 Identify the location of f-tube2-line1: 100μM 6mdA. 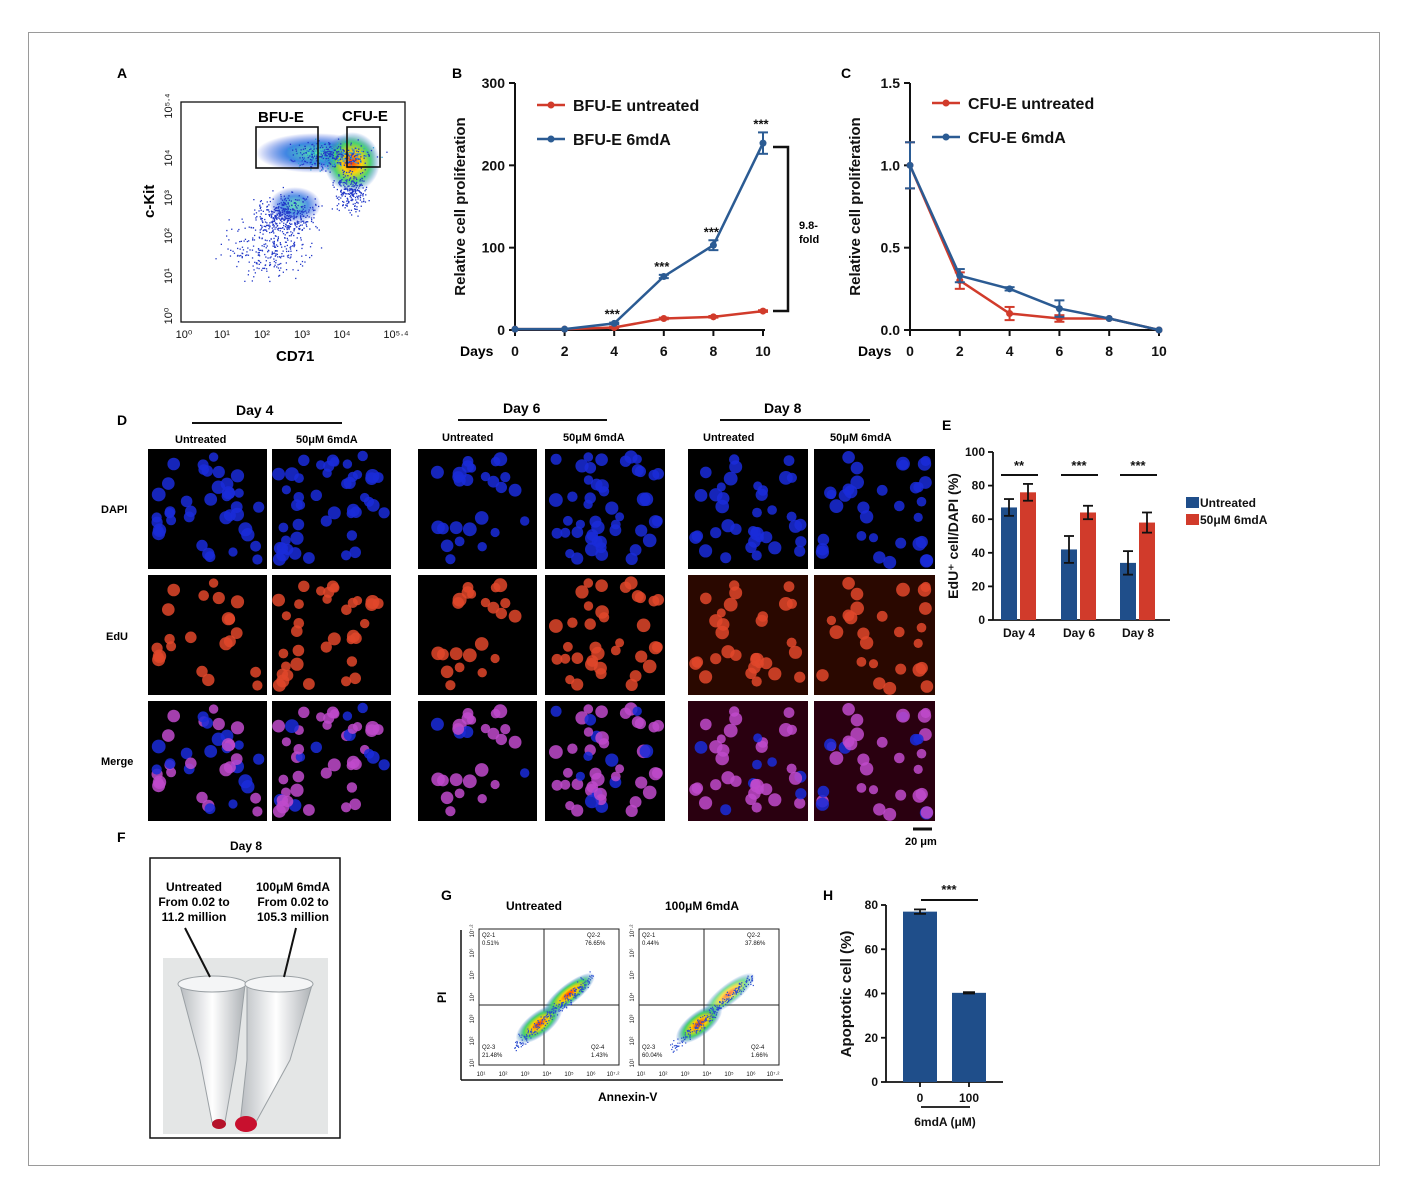
(293, 887).